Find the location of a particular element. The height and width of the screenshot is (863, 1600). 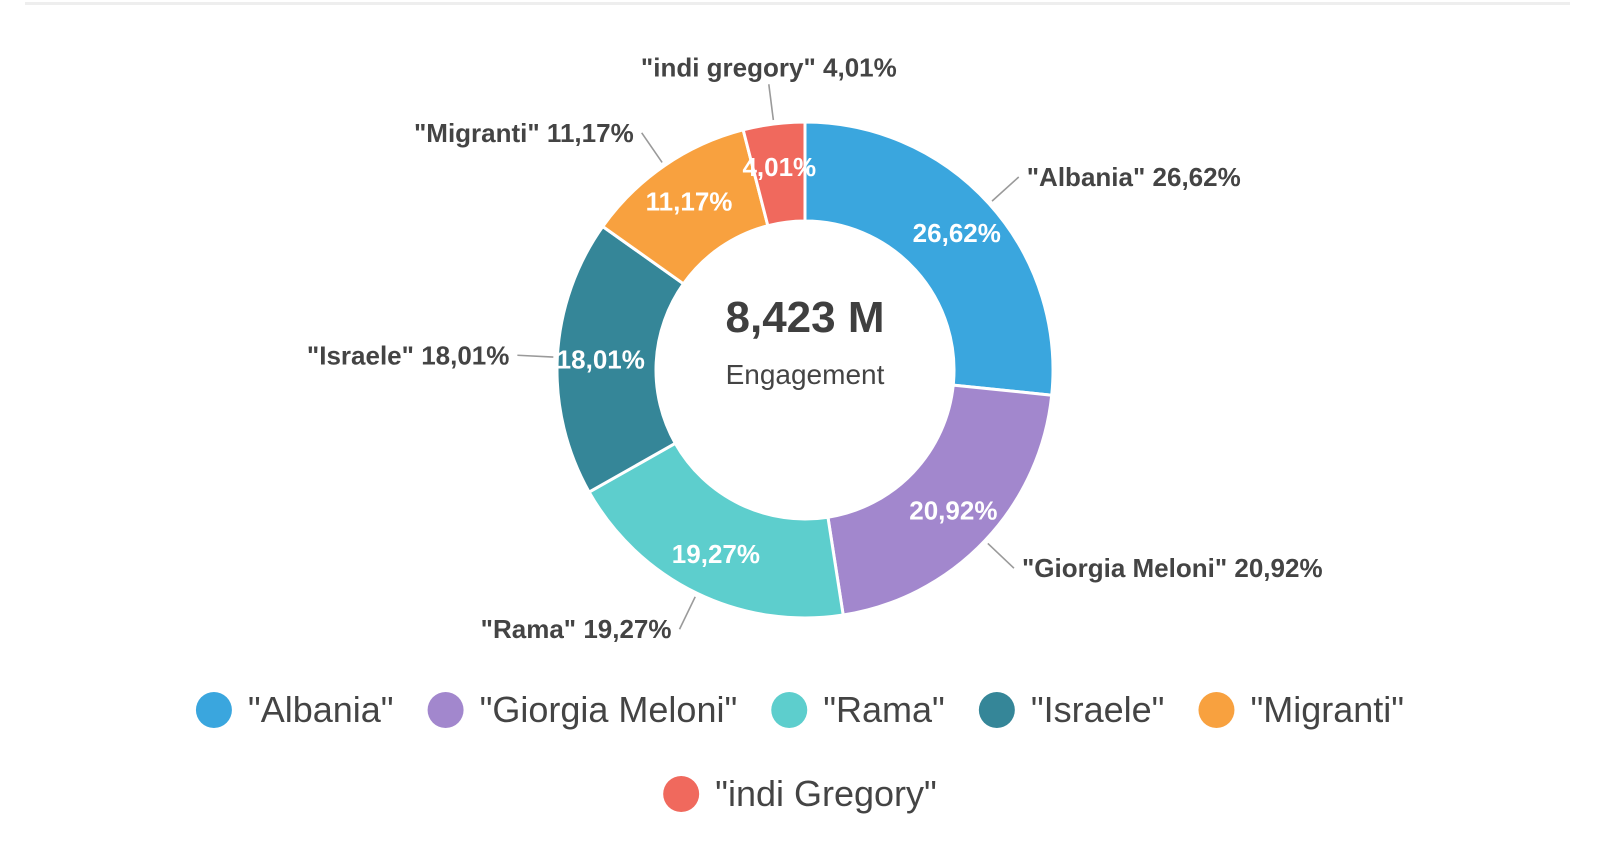

slice-percent-labels: 26,62% 20,92% 19,27% 18,01% 11,17% 4,01% is located at coordinates (779, 360).